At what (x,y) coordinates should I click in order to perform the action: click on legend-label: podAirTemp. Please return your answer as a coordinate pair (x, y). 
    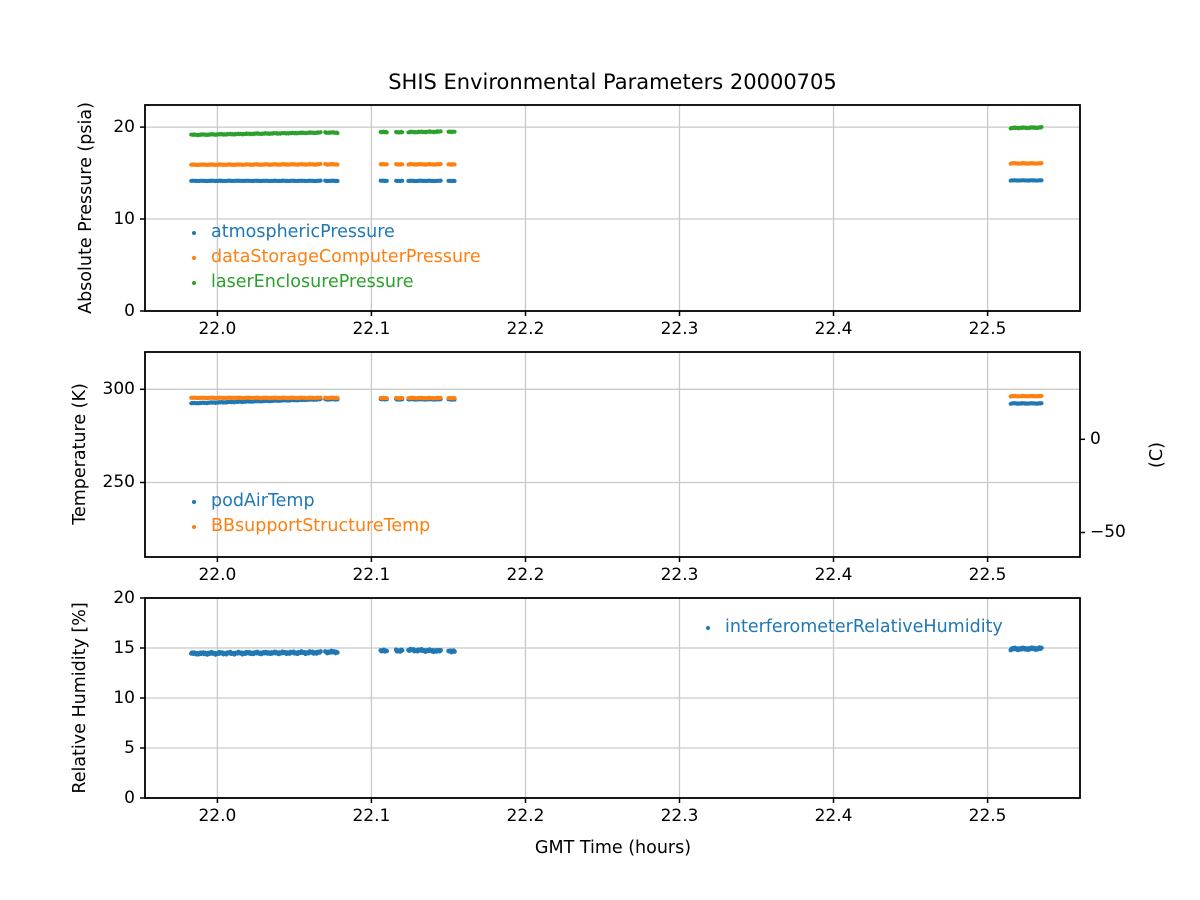
    Looking at the image, I should click on (263, 500).